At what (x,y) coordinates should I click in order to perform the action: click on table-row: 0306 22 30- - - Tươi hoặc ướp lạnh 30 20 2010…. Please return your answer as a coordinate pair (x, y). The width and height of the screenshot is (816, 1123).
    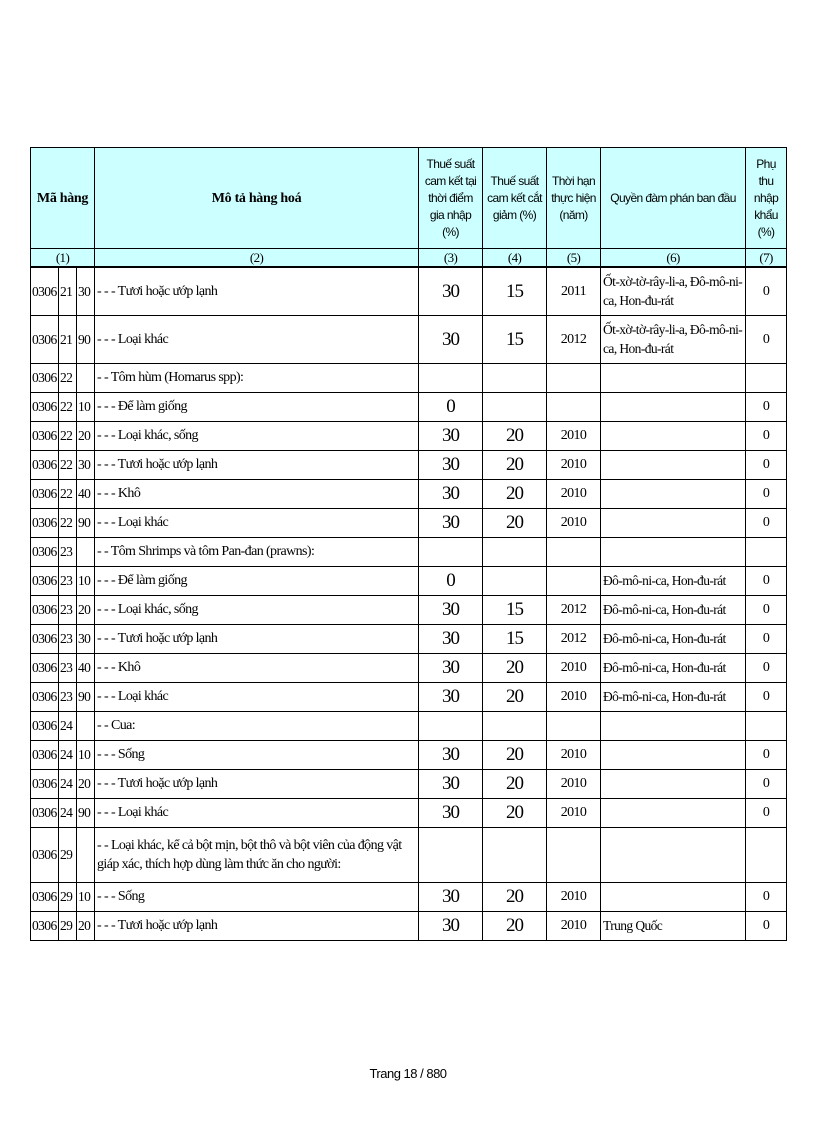
    Looking at the image, I should click on (409, 464).